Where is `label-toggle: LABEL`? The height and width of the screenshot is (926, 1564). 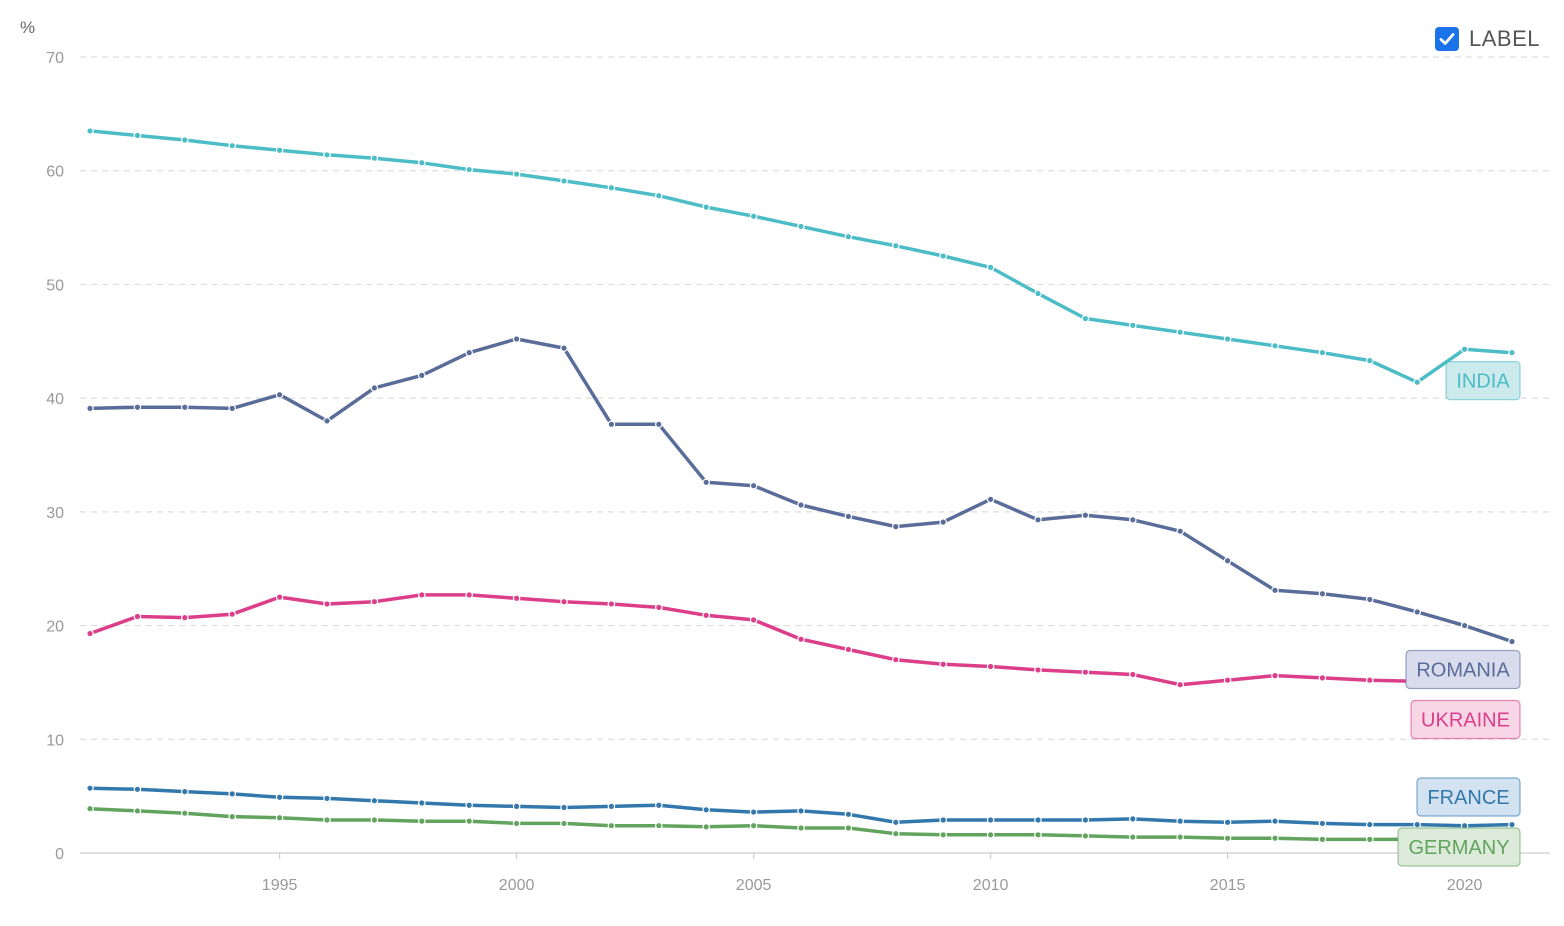
label-toggle: LABEL is located at coordinates (1487, 39).